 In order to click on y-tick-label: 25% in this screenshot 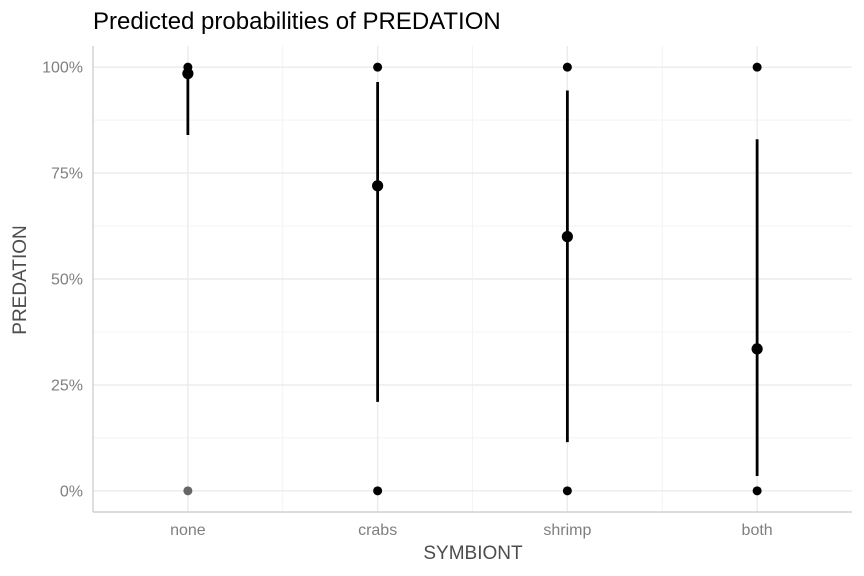, I will do `click(67, 385)`.